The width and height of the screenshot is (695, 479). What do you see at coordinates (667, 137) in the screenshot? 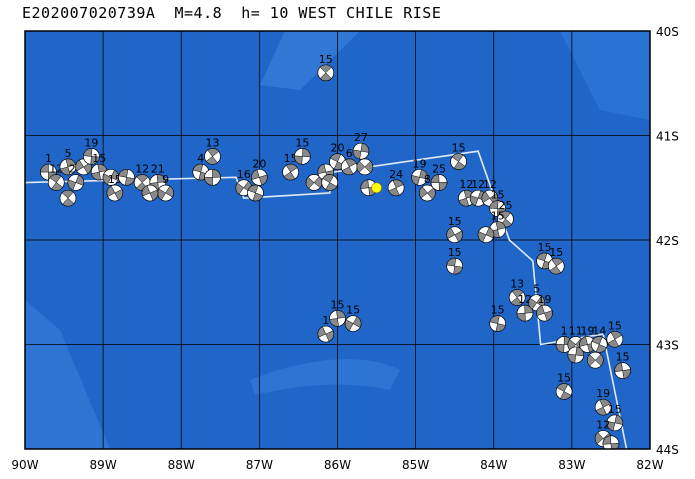
I see `lat-tick-label: 41S` at bounding box center [667, 137].